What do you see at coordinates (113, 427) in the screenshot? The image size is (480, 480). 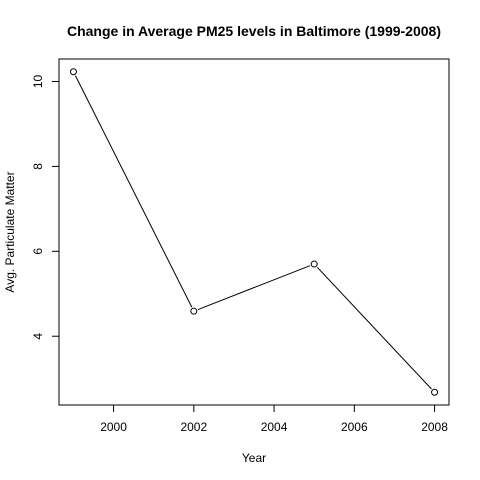 I see `x-tick-label: 2000` at bounding box center [113, 427].